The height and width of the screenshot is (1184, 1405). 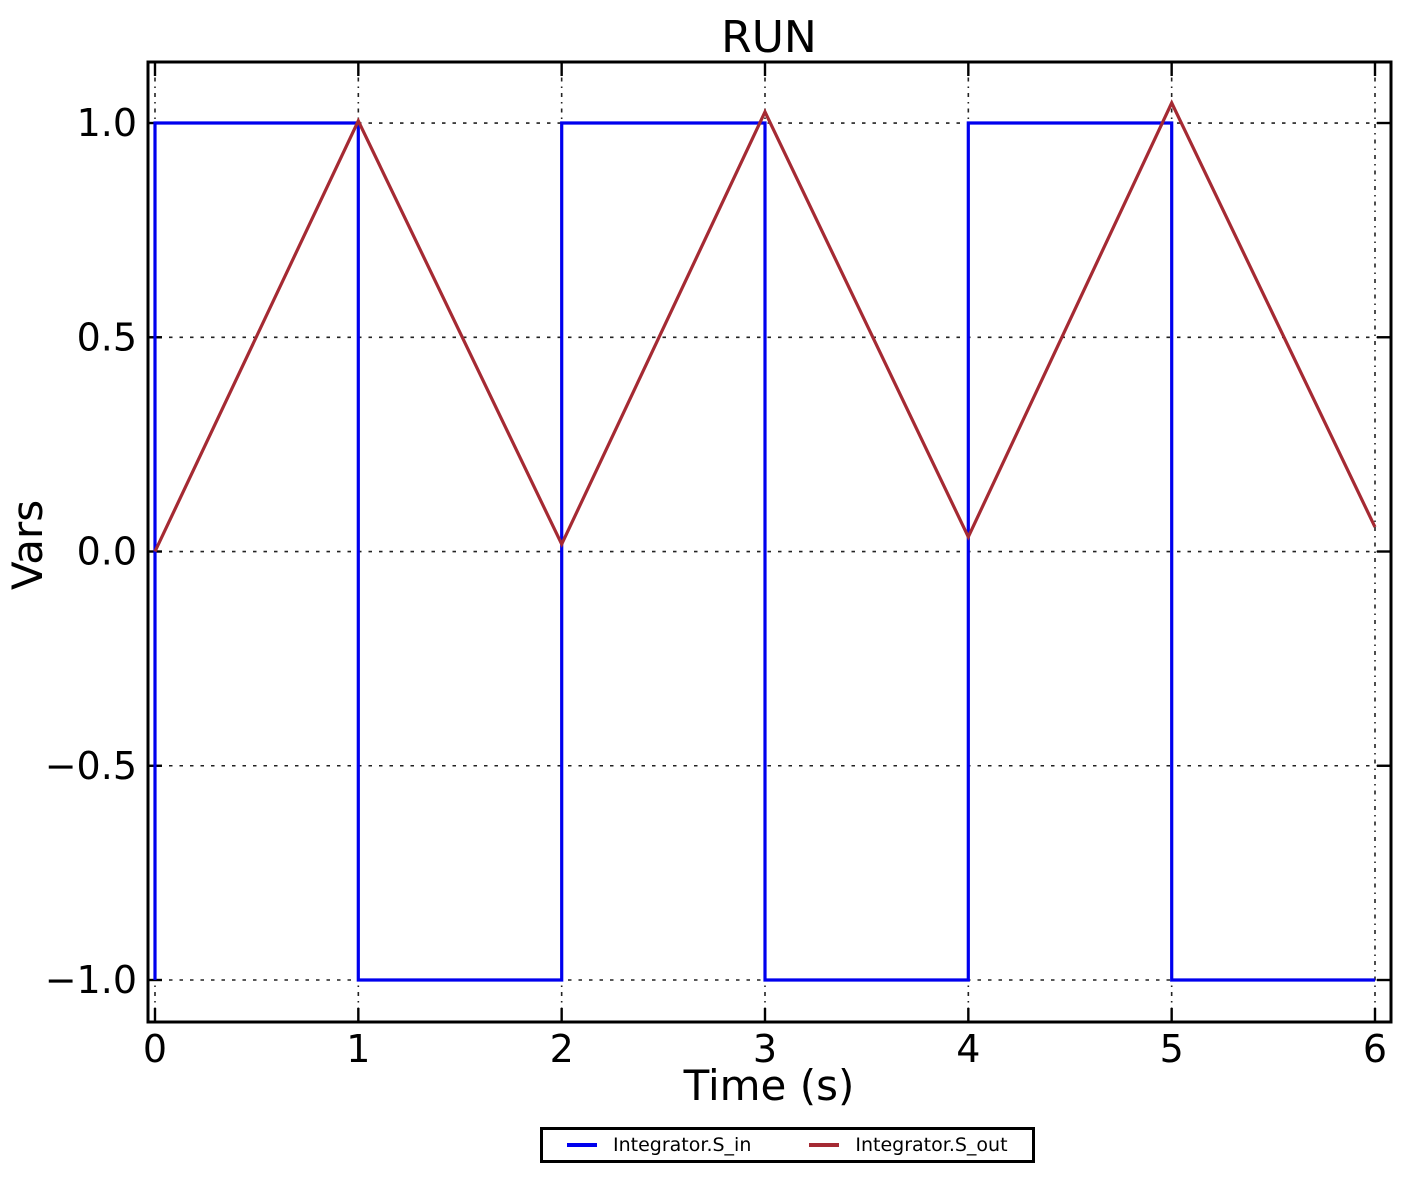 I want to click on legend-item-s-out: Integrator.S_out, so click(x=908, y=1145).